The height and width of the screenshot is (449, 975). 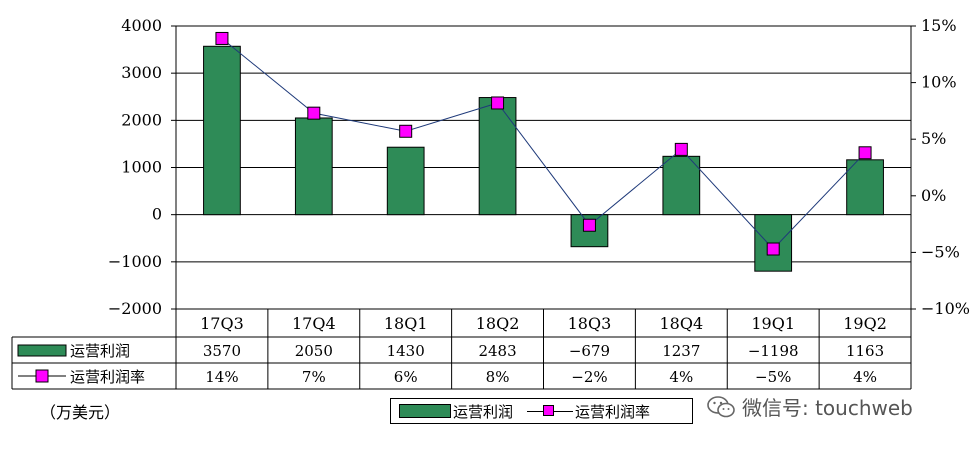 I want to click on legend: 运营利润 运营利润率, so click(x=541, y=411).